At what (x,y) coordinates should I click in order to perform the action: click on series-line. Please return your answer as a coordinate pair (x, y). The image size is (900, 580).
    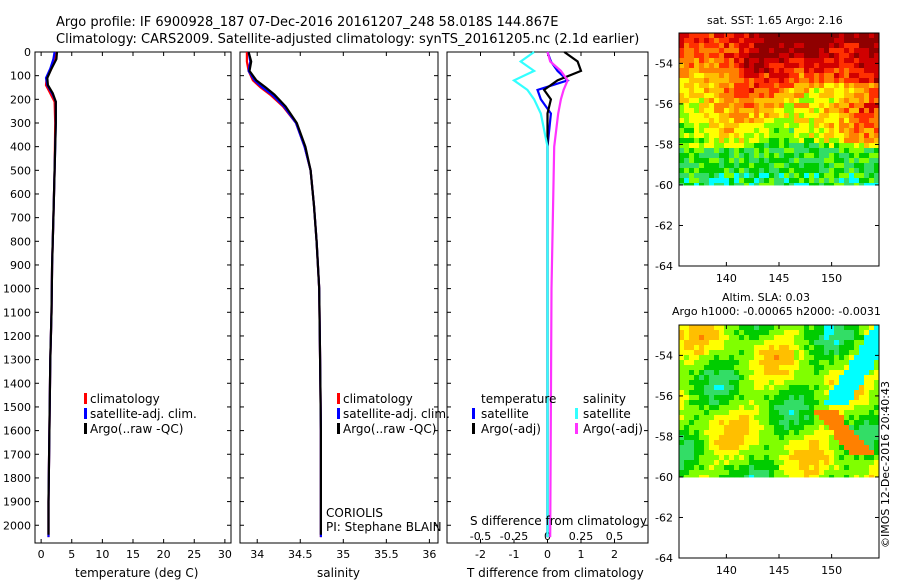
    Looking at the image, I should click on (52, 293).